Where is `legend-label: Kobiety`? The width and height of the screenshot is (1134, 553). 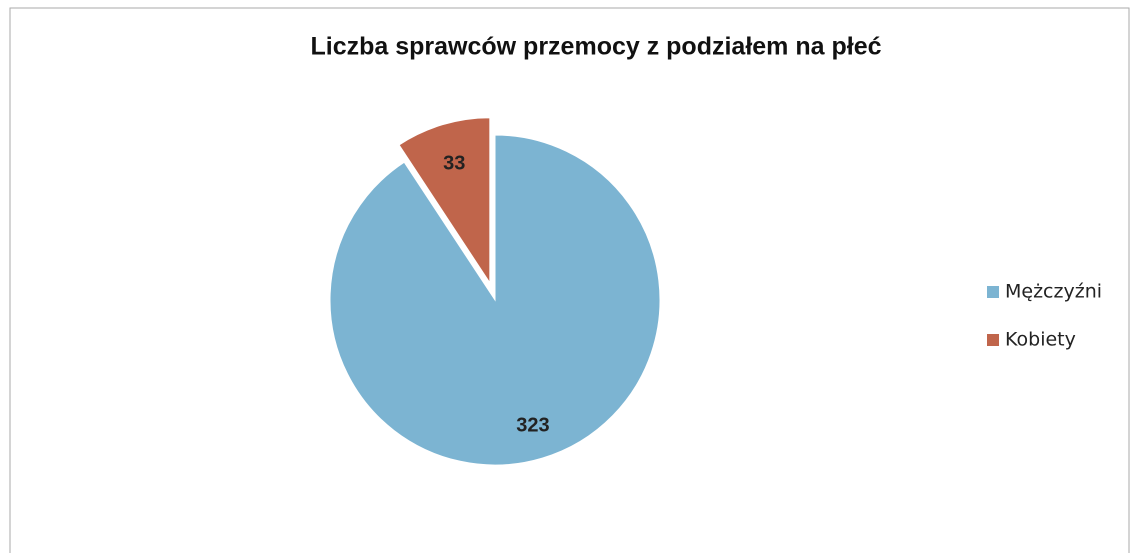
legend-label: Kobiety is located at coordinates (1040, 340).